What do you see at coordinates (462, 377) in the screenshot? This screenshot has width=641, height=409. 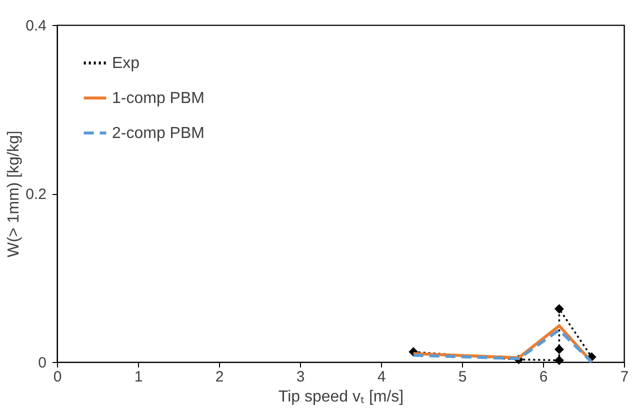 I see `x-tick-label: 5` at bounding box center [462, 377].